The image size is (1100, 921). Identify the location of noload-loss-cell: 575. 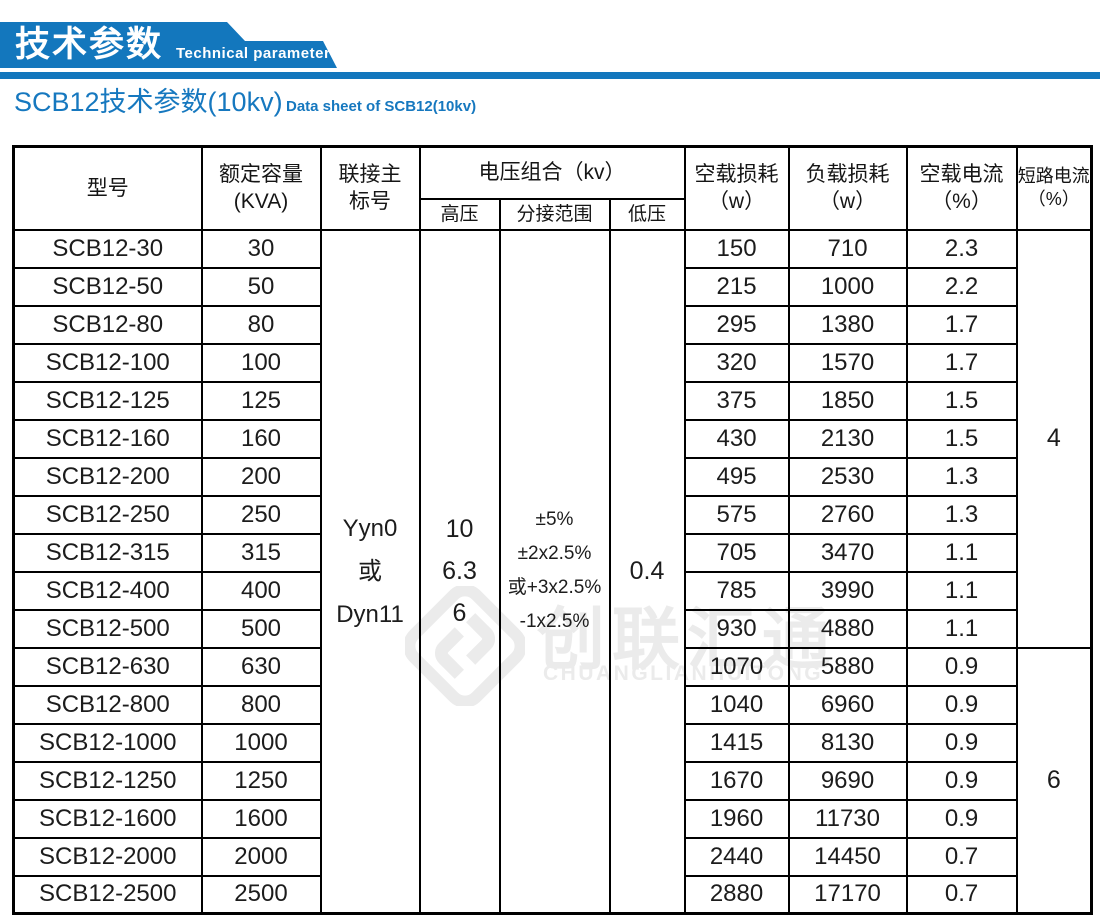
(736, 514).